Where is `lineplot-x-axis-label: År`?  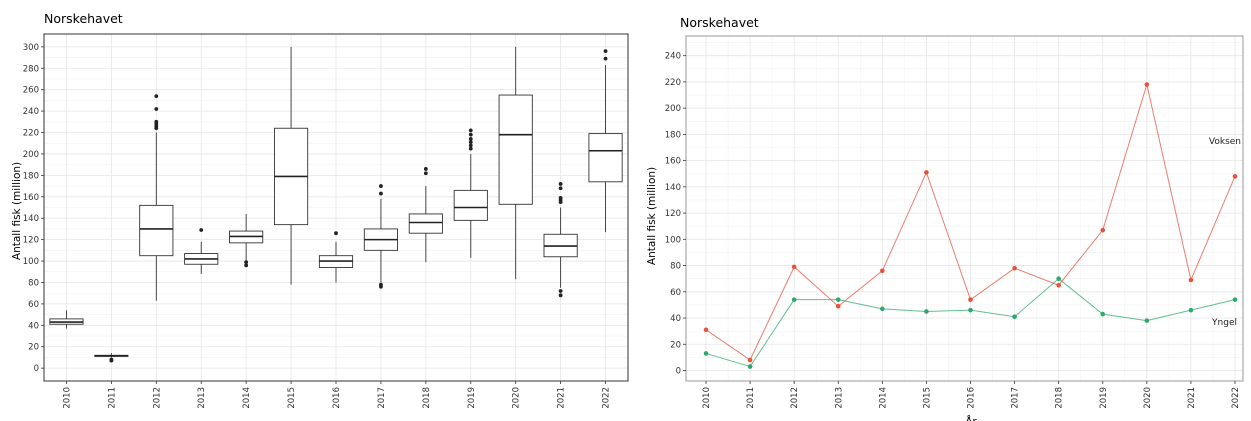 lineplot-x-axis-label: År is located at coordinates (971, 418).